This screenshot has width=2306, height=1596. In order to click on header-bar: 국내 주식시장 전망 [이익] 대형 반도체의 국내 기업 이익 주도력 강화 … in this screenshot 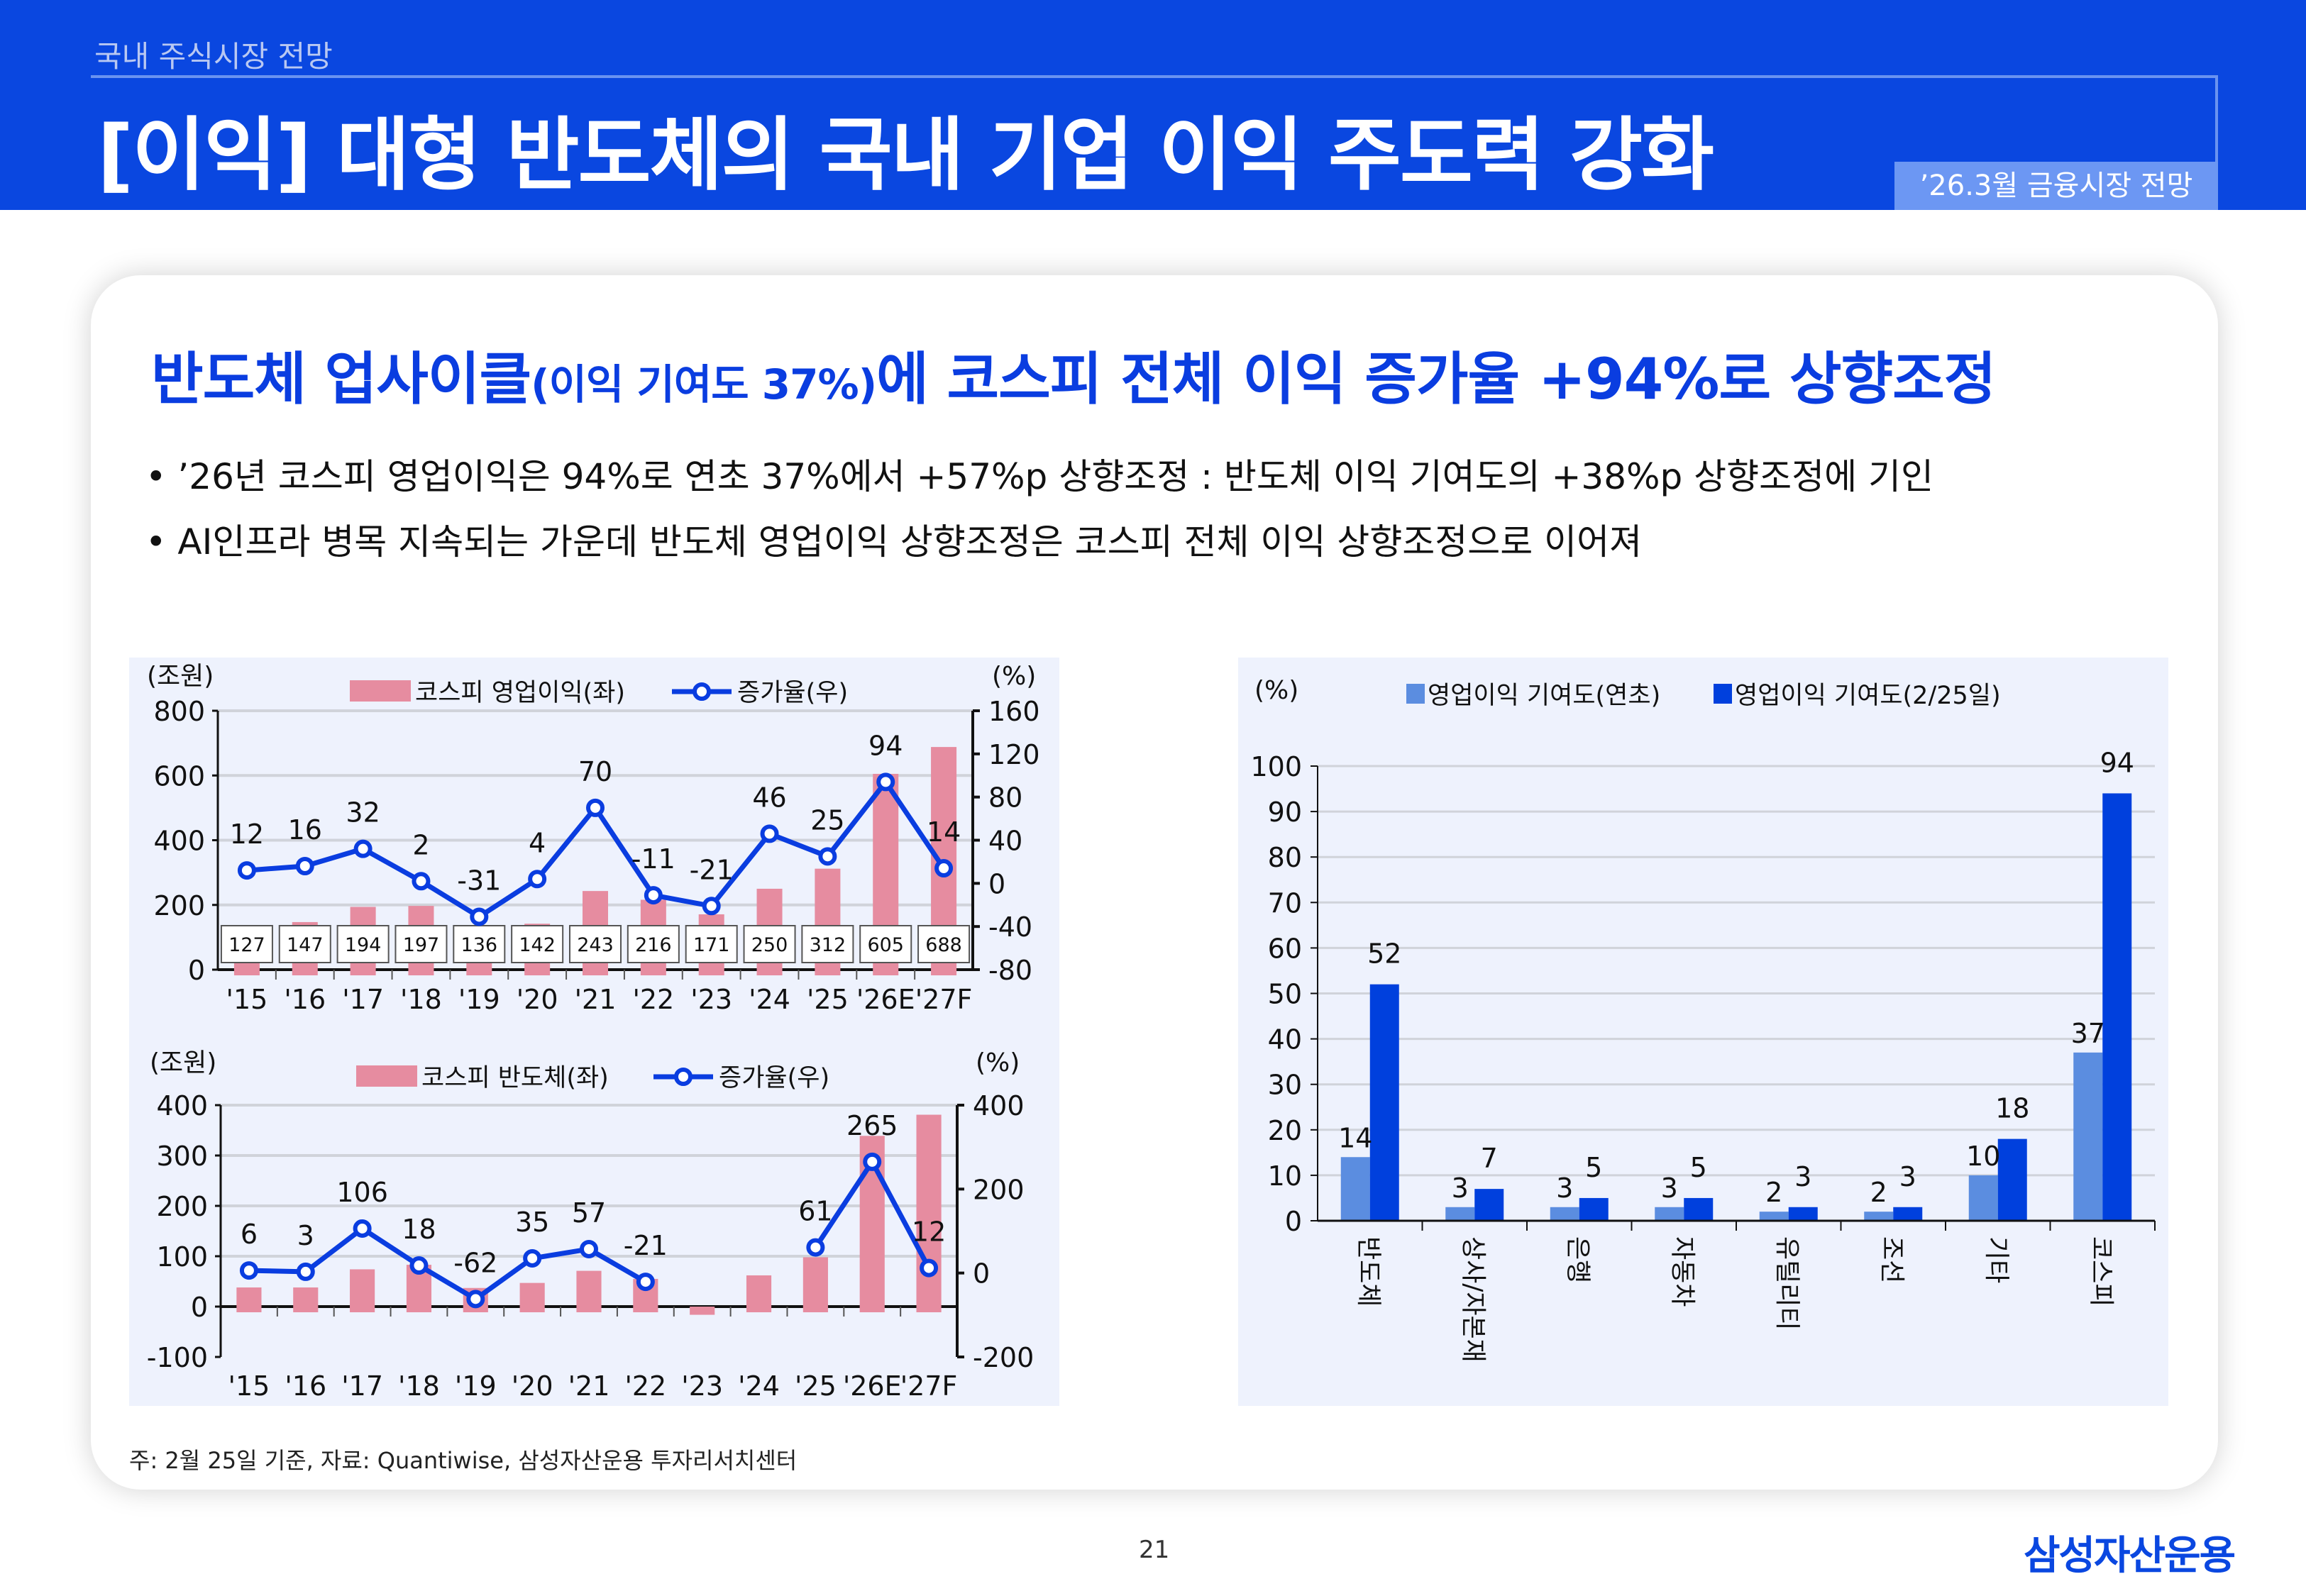, I will do `click(1153, 105)`.